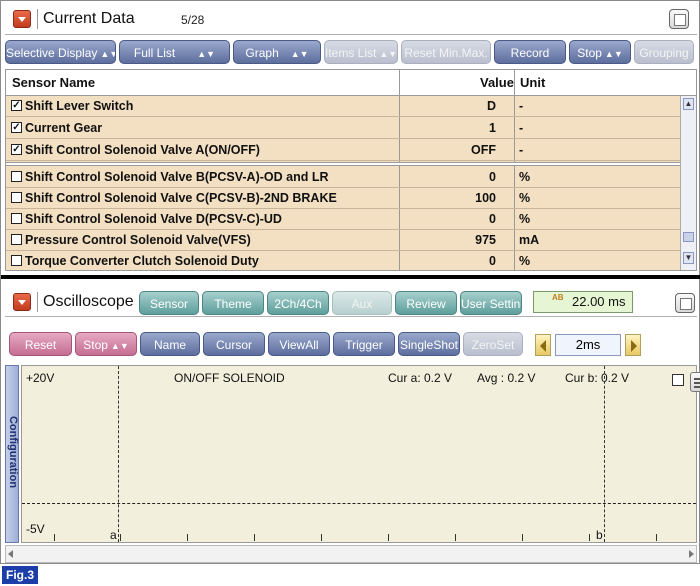 The image size is (700, 586). What do you see at coordinates (493, 344) in the screenshot?
I see `zero-set-button: ZeroSet` at bounding box center [493, 344].